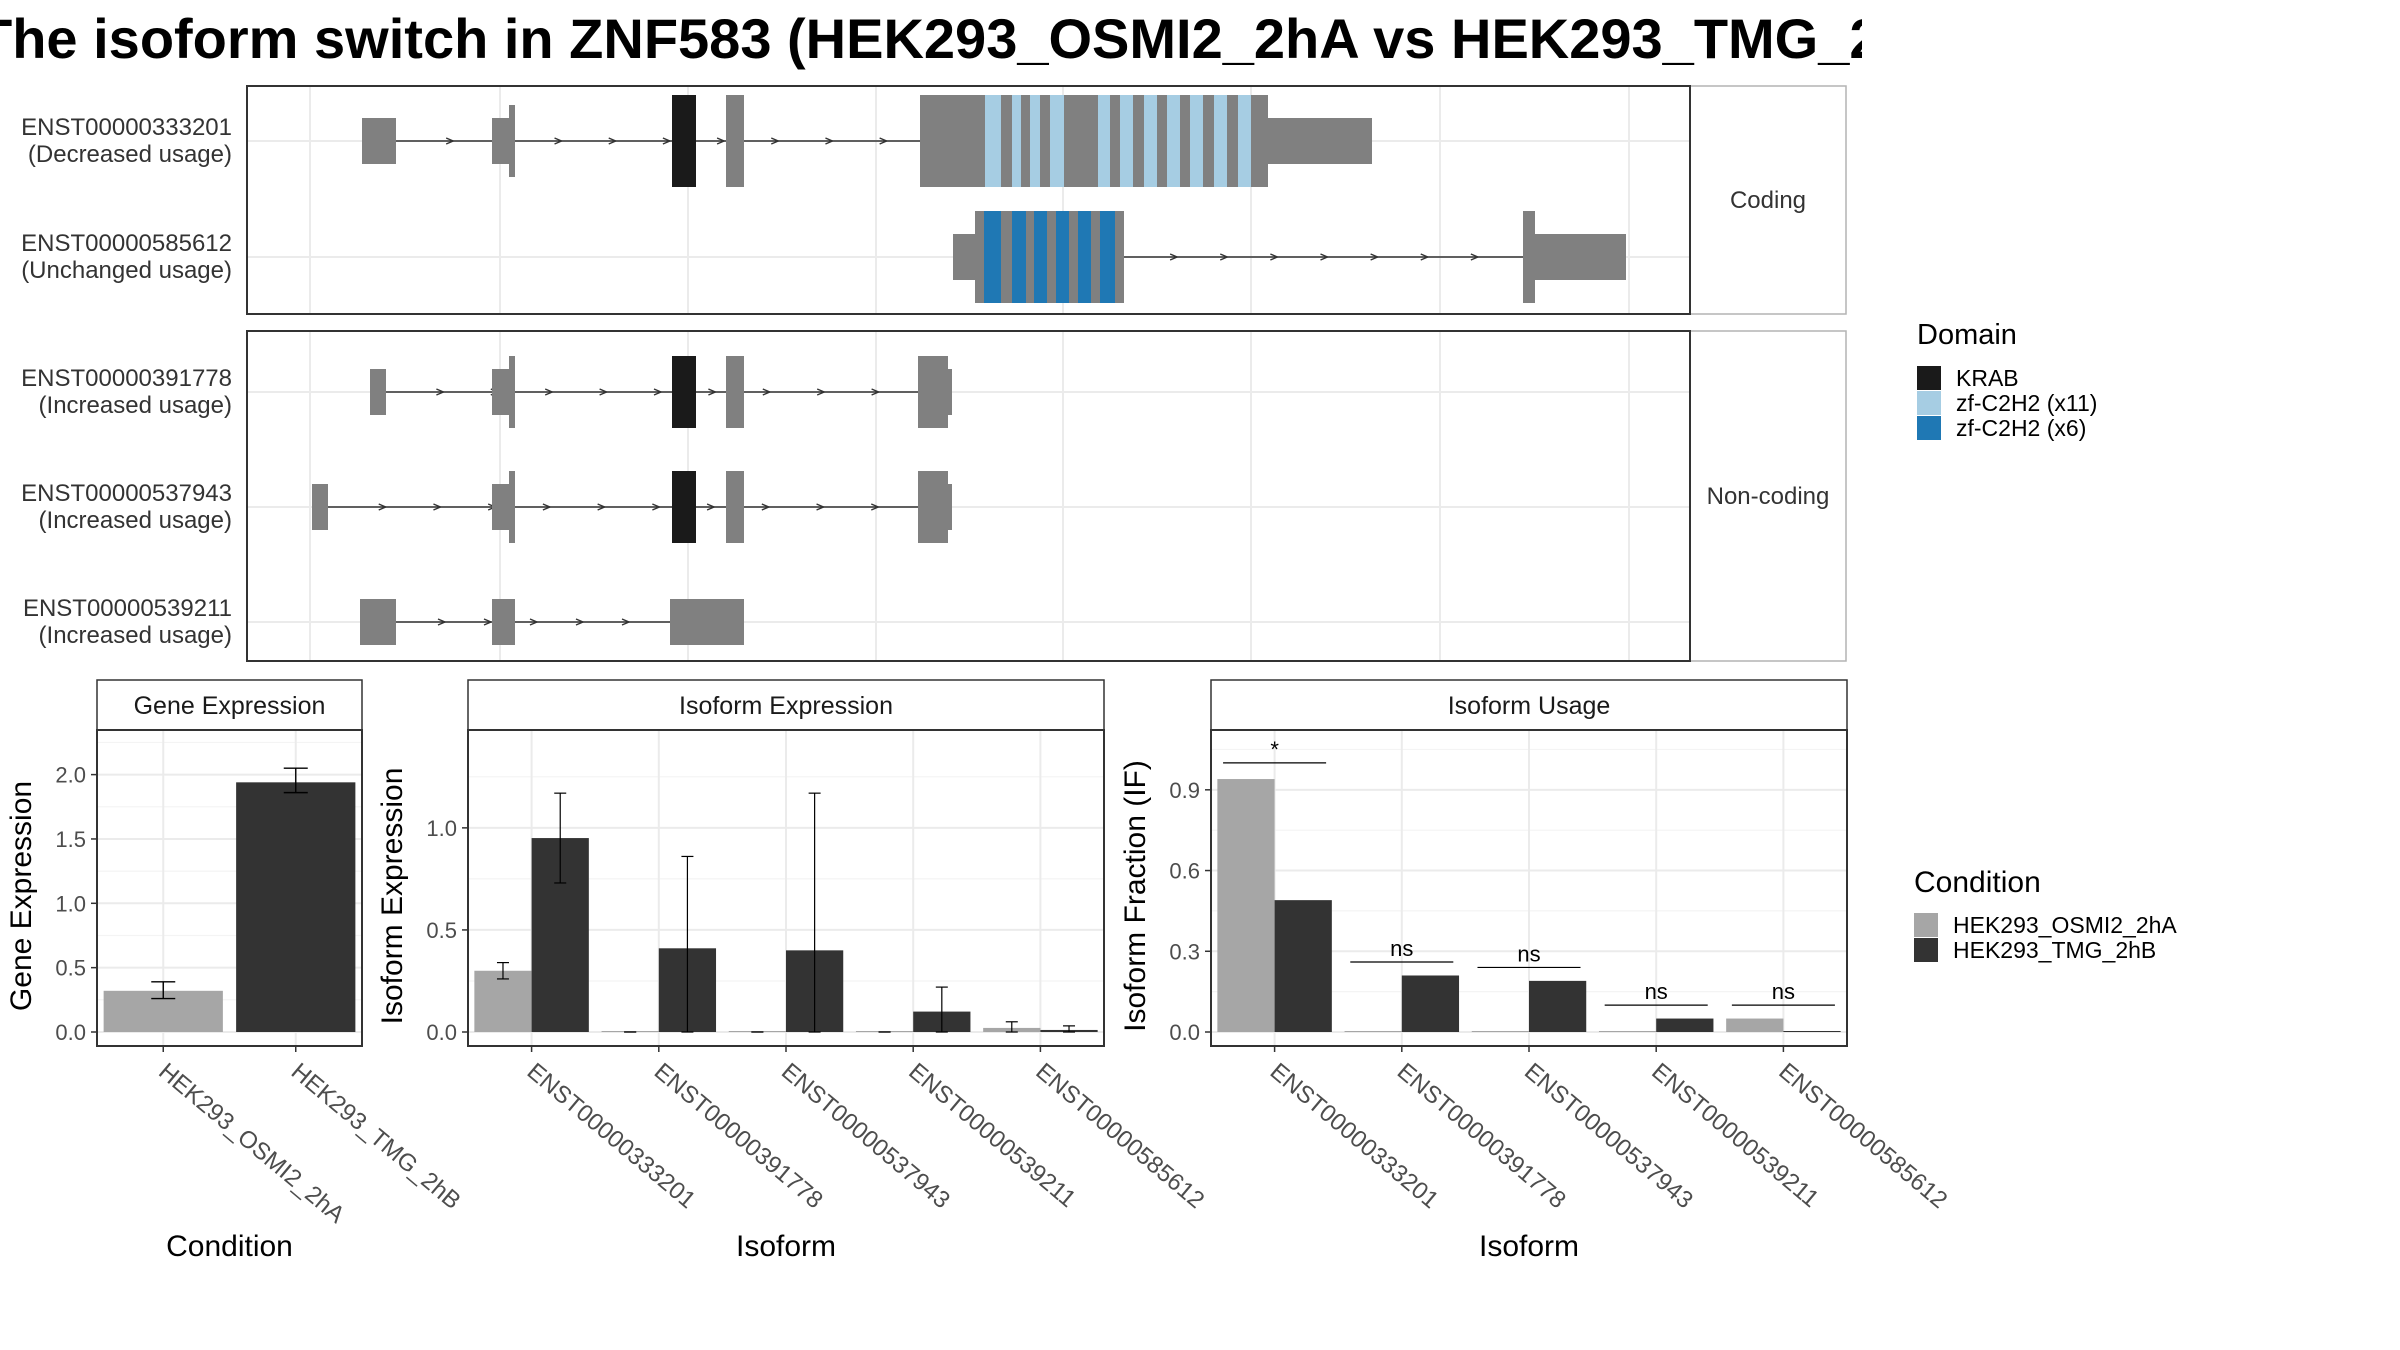 The width and height of the screenshot is (2400, 1350). What do you see at coordinates (1184, 951) in the screenshot?
I see `y-tick-label: 0.3` at bounding box center [1184, 951].